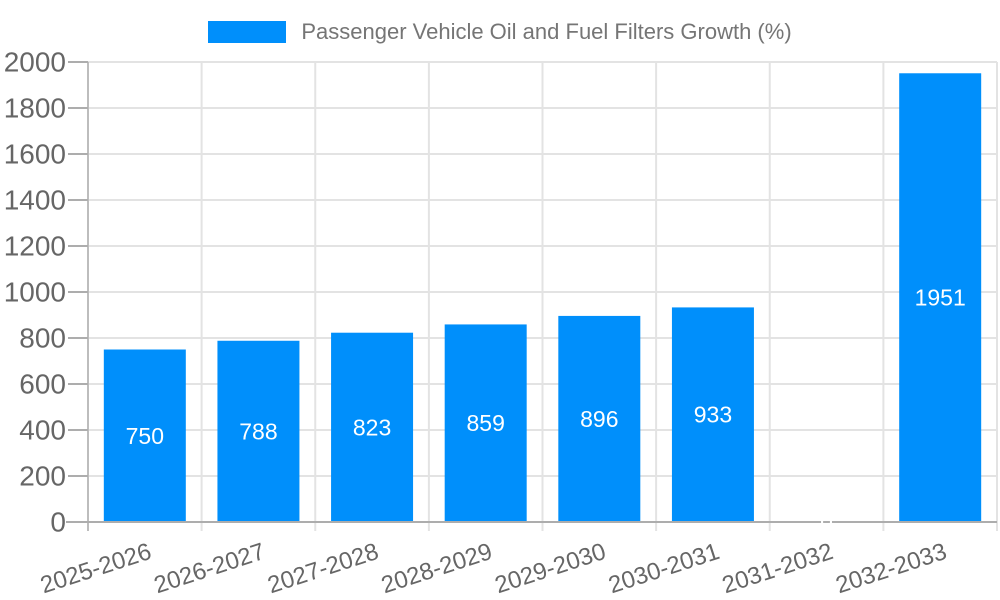 This screenshot has height=600, width=1000. Describe the element at coordinates (35, 108) in the screenshot. I see `y-axis-label: 1800` at that location.